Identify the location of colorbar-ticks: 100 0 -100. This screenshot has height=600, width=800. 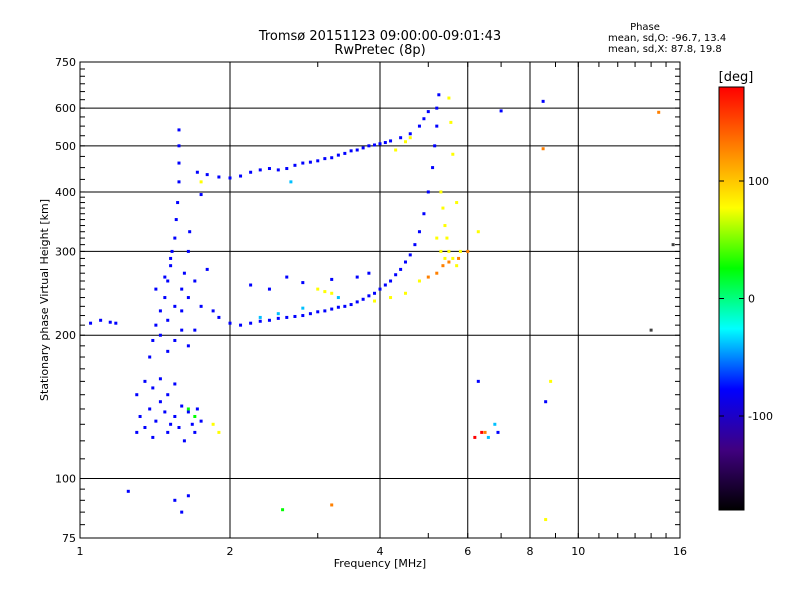
(746, 299).